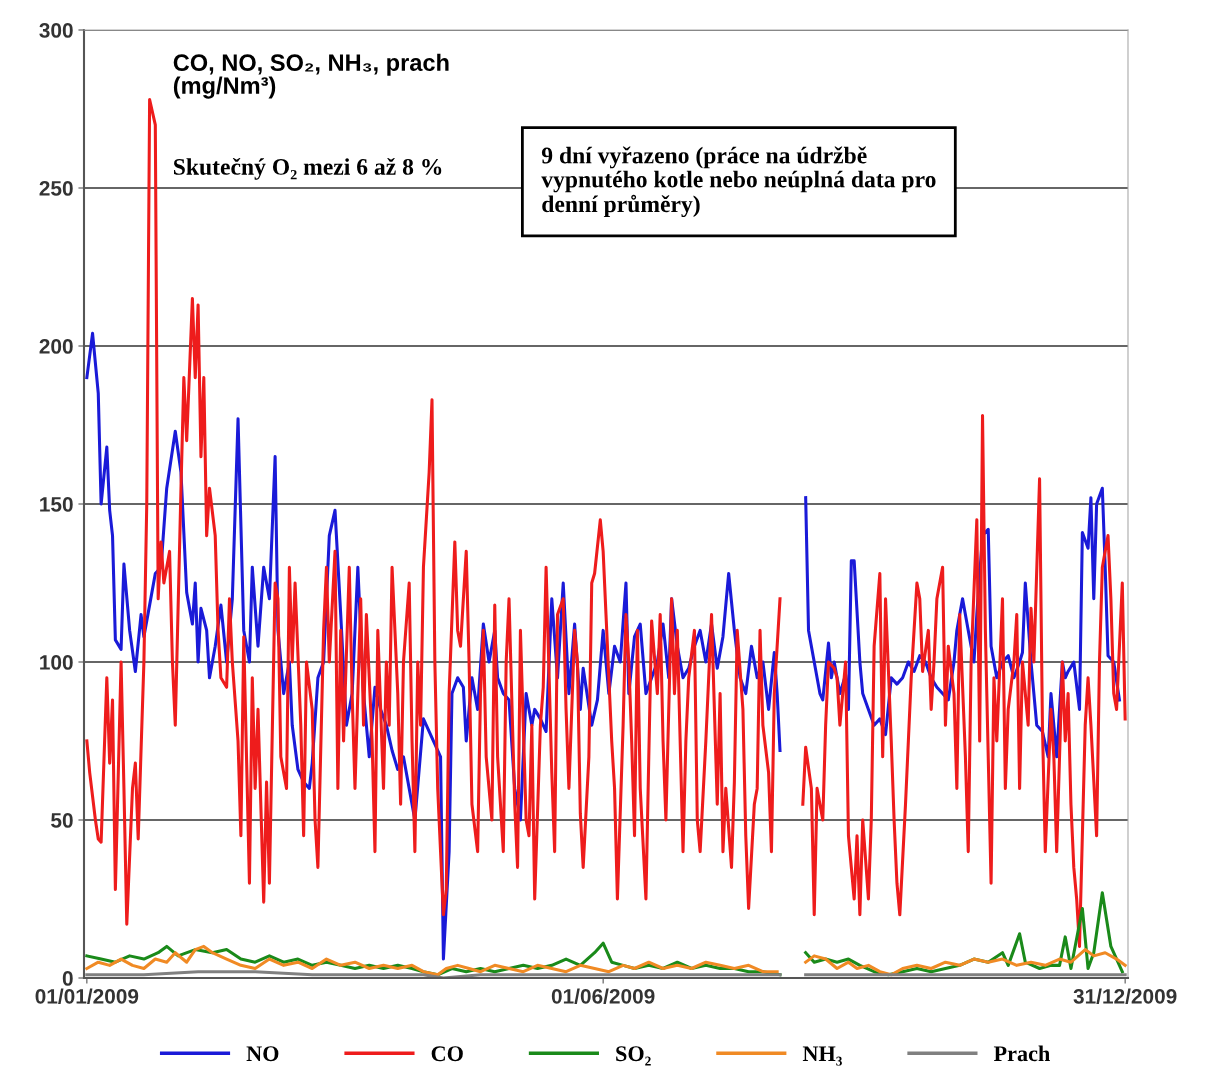  I want to click on y-tick-label: 200, so click(56, 346).